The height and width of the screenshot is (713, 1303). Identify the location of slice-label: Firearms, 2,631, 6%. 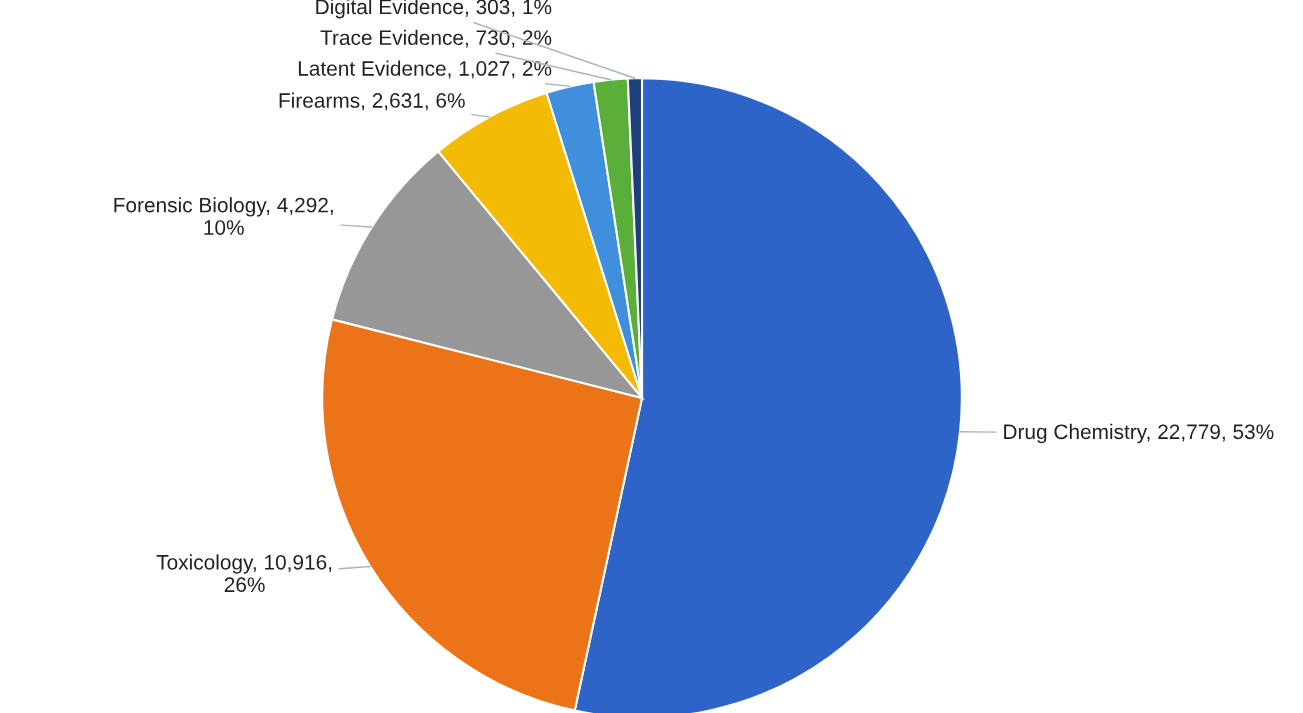
(372, 101).